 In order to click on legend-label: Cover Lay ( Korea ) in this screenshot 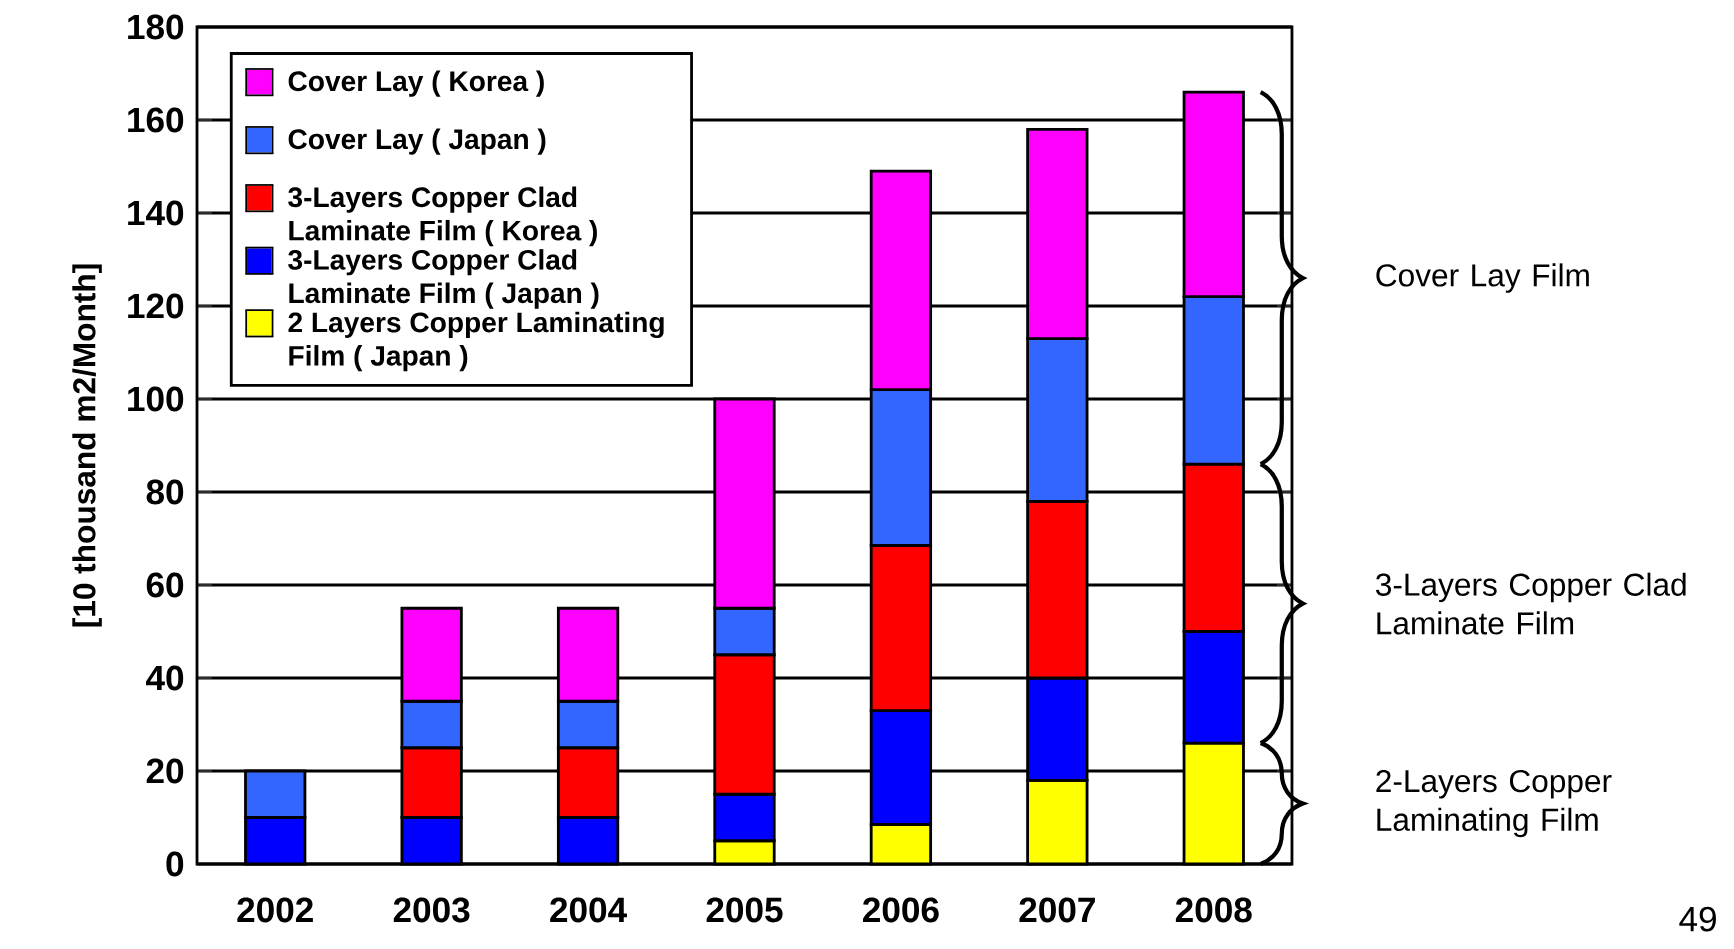, I will do `click(416, 83)`.